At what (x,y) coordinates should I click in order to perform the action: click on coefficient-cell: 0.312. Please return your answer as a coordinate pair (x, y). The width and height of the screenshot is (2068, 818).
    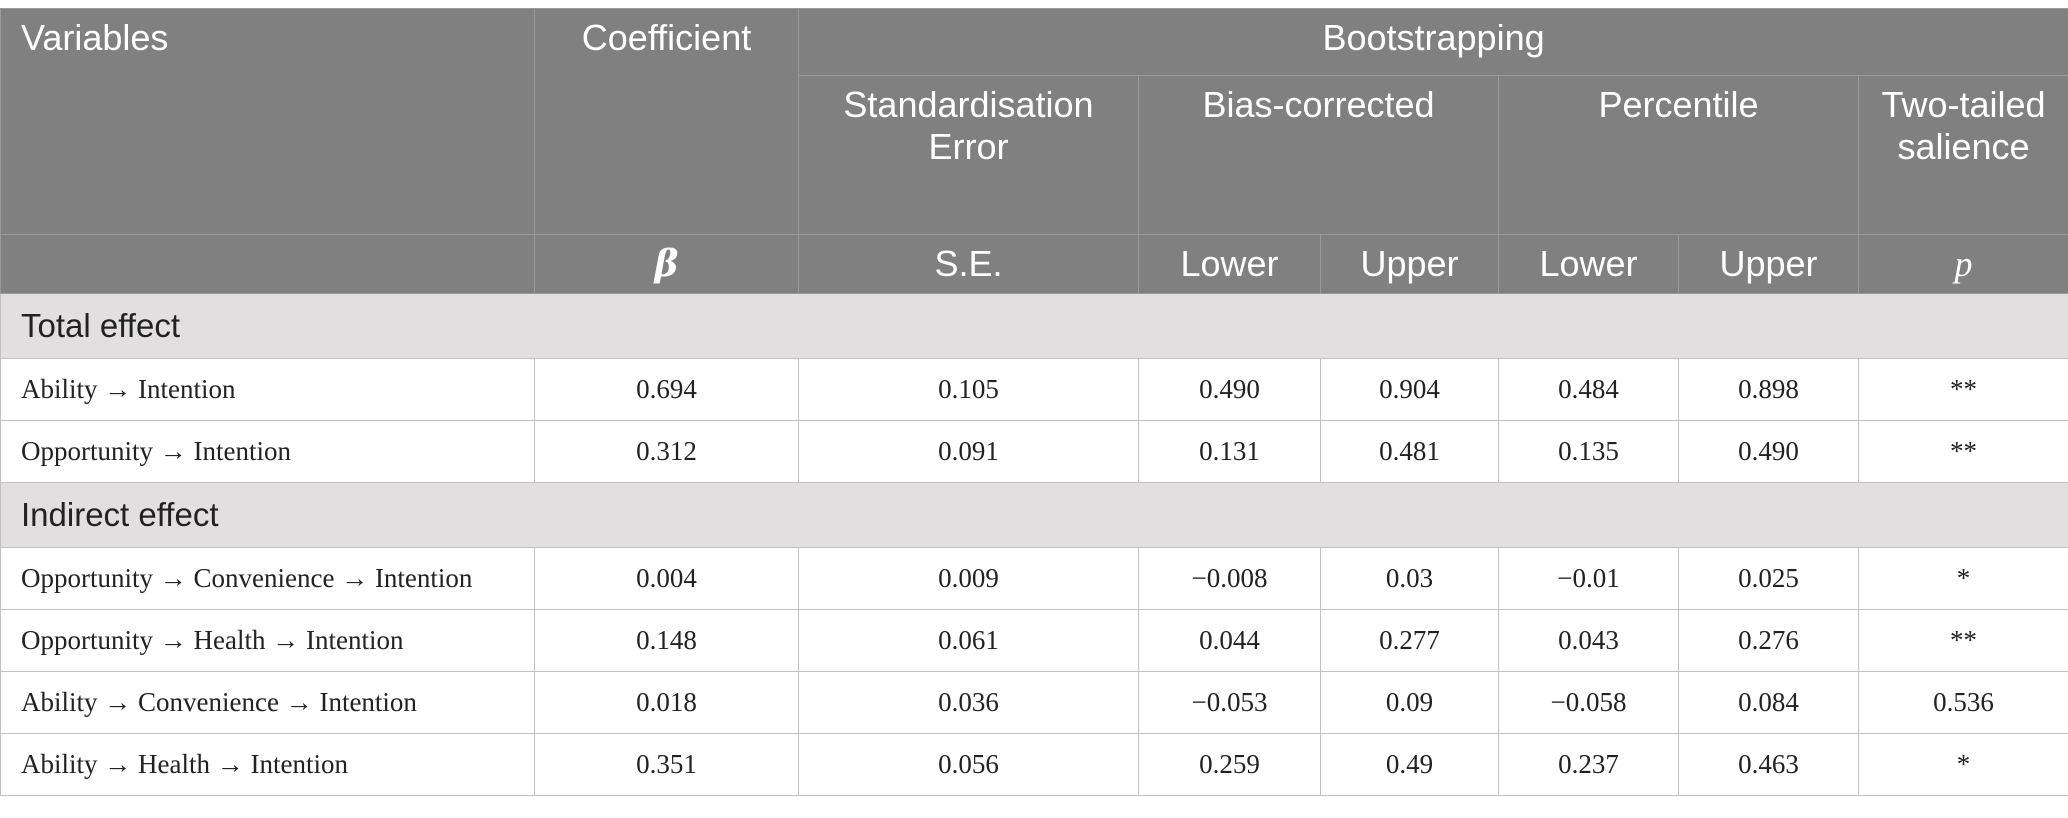
    Looking at the image, I should click on (666, 451).